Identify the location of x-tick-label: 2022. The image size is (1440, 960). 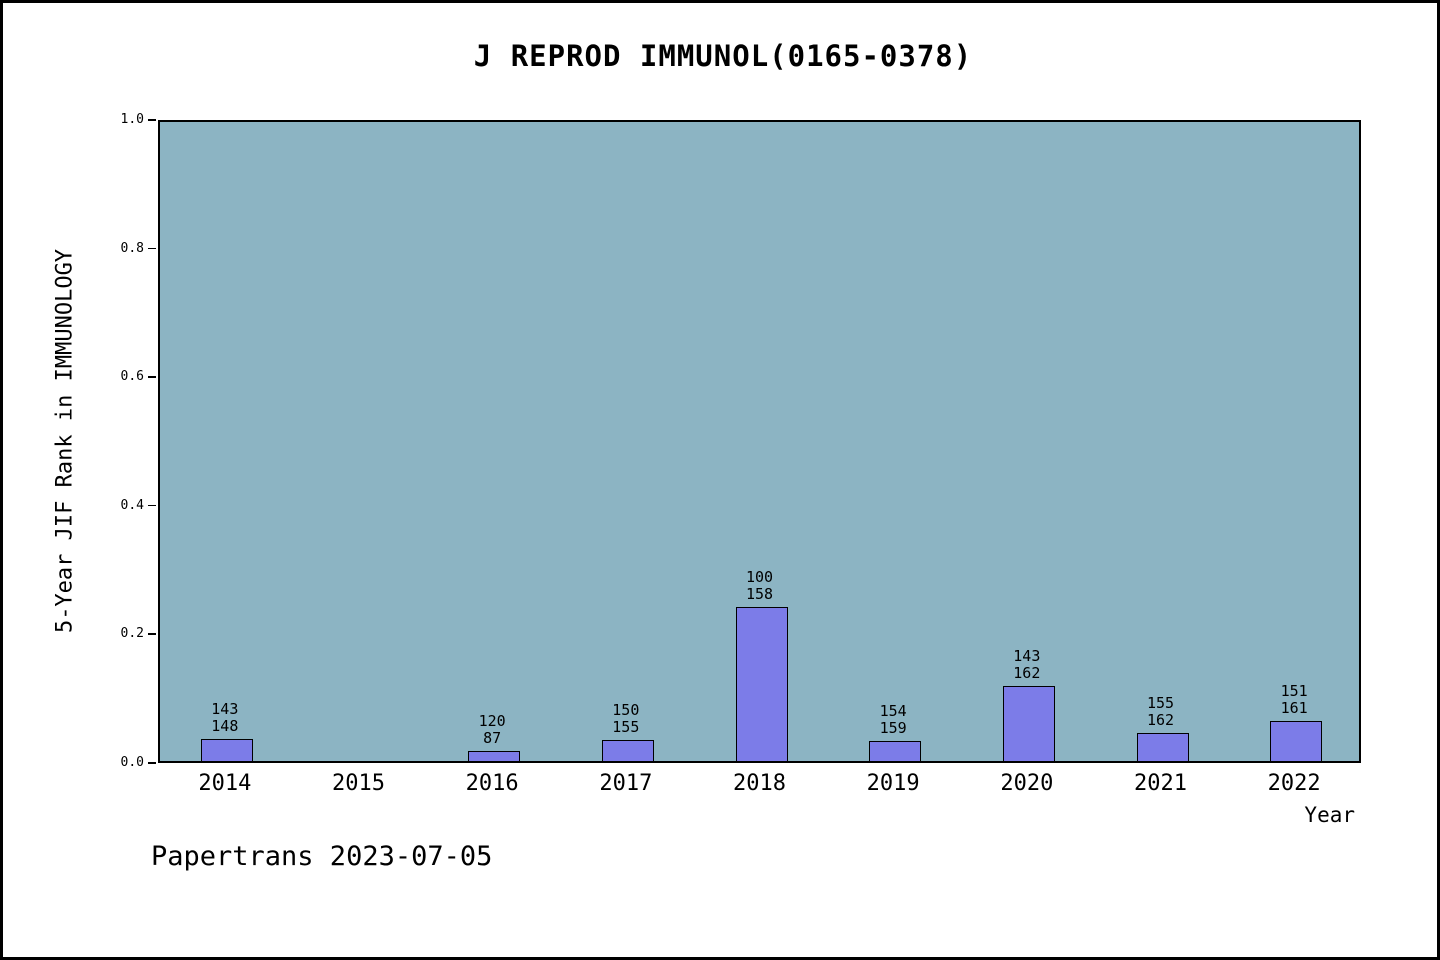
(1294, 783).